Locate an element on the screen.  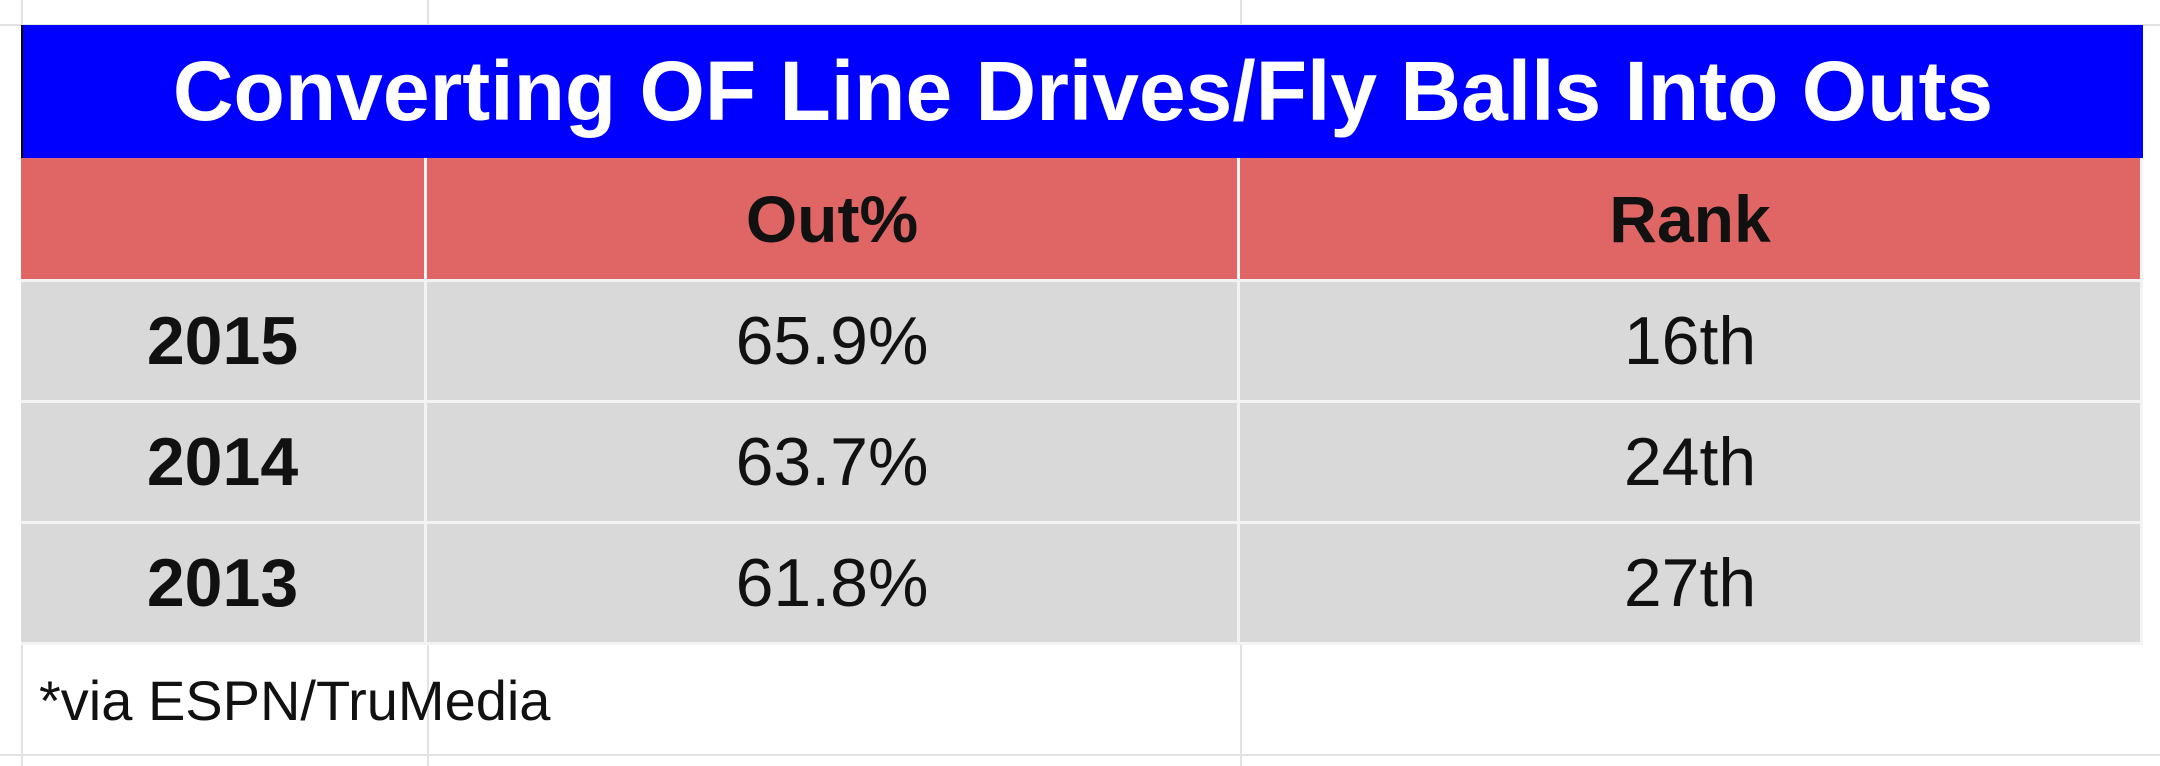
data-cell: 16th is located at coordinates (1691, 342).